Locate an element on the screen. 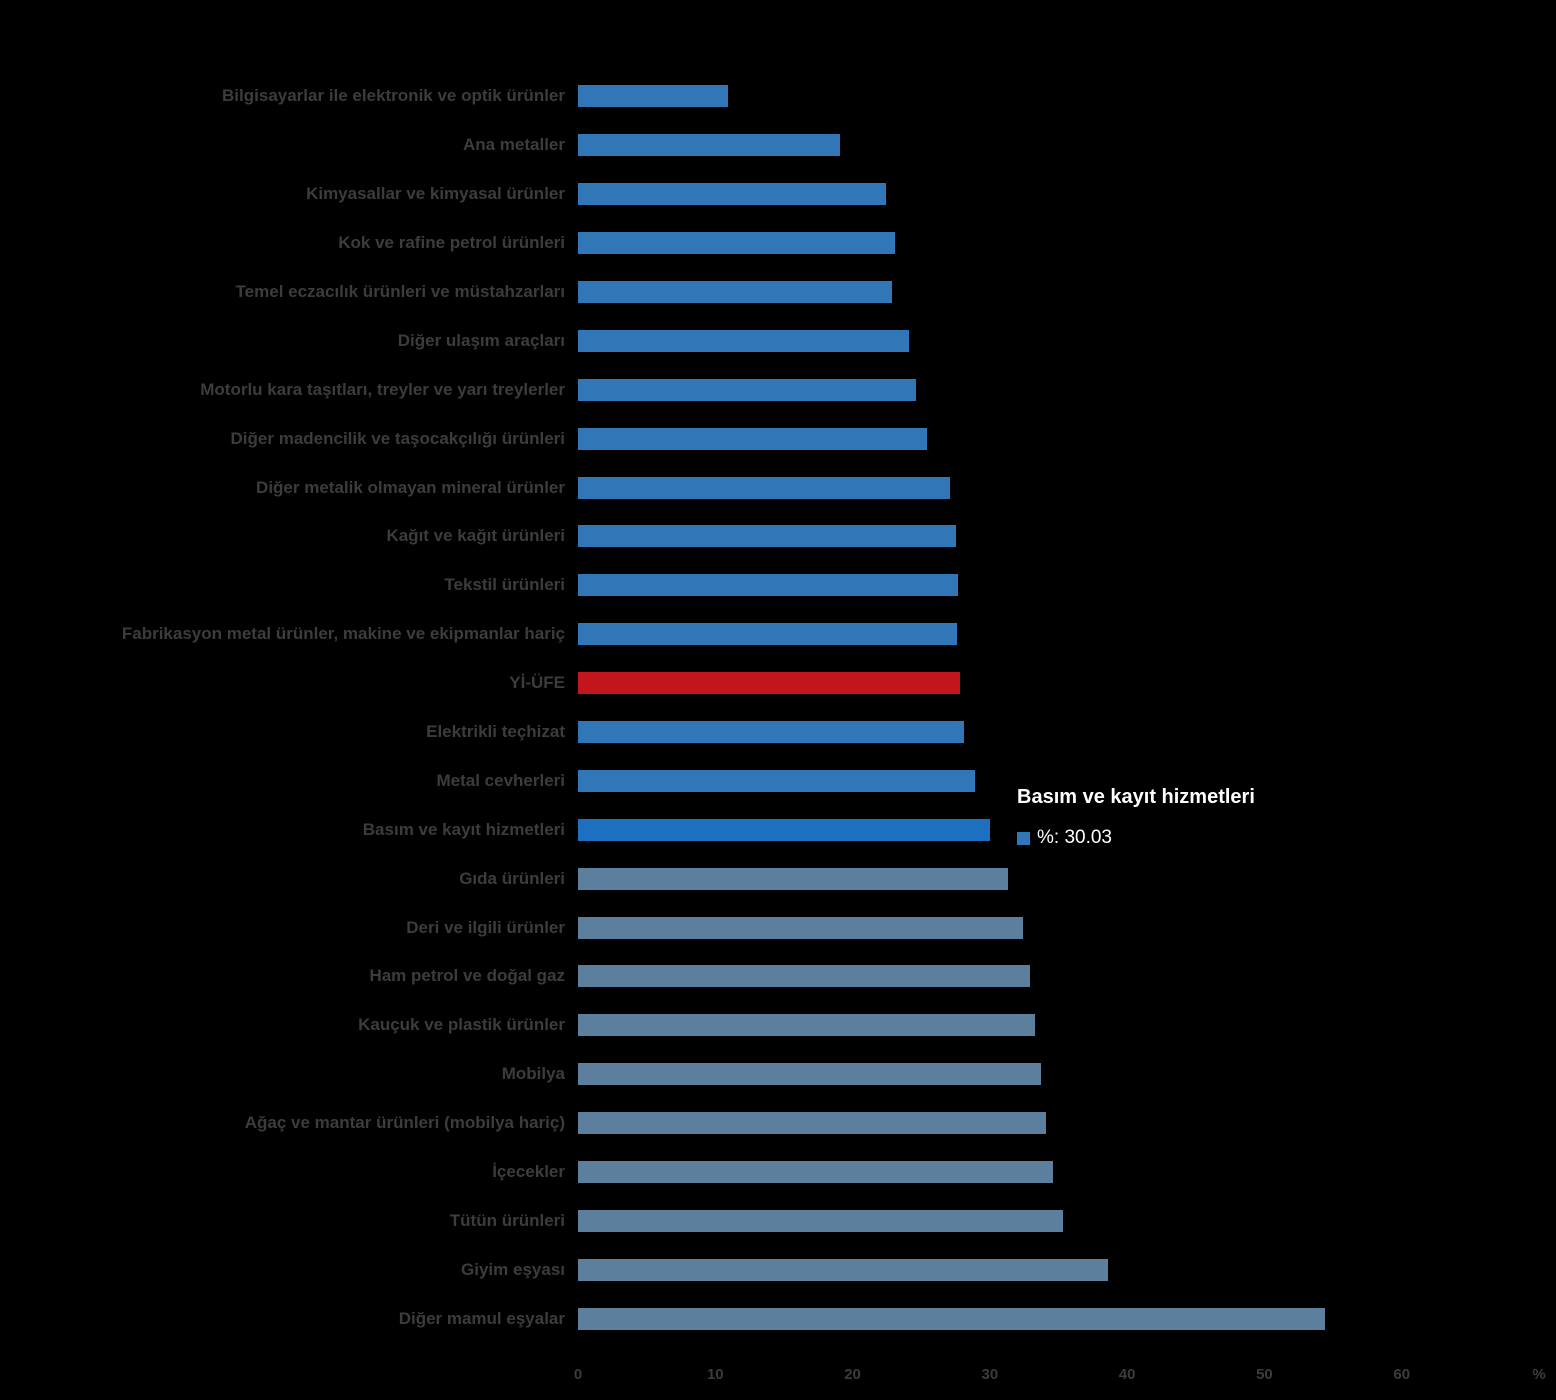 The height and width of the screenshot is (1400, 1556). bar-row: Giyim eşyası is located at coordinates (778, 1269).